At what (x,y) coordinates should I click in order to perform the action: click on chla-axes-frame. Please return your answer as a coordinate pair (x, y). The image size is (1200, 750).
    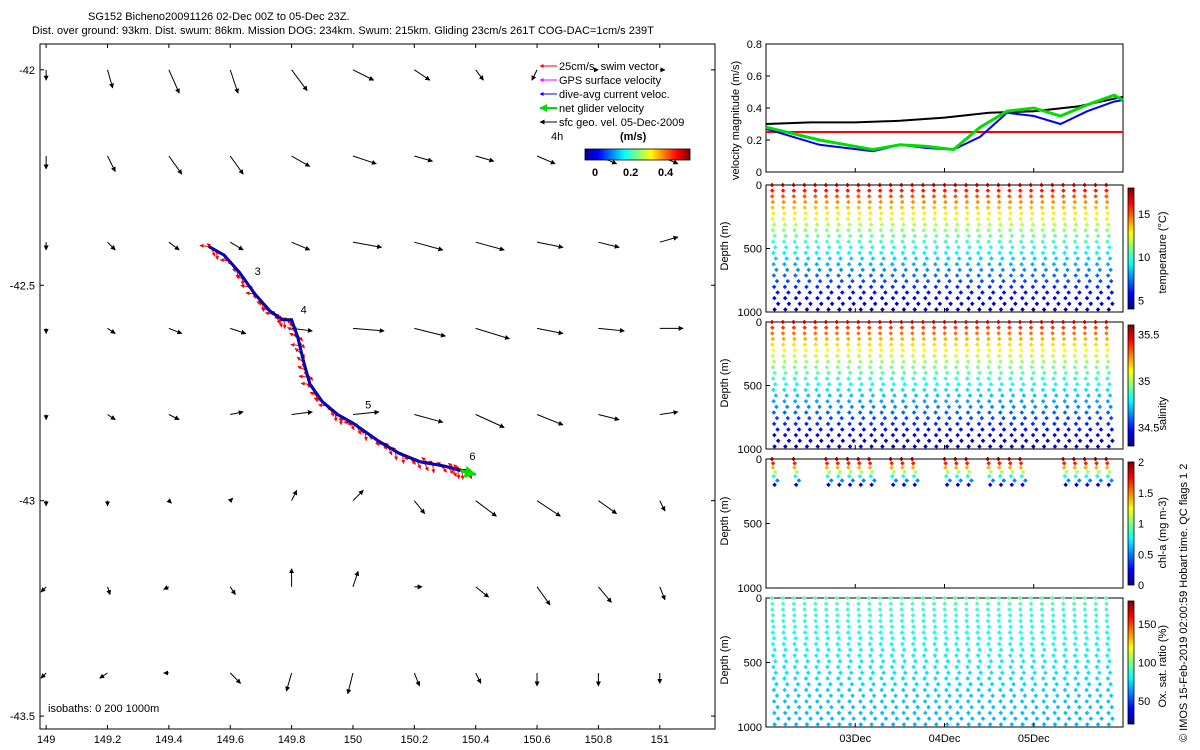
    Looking at the image, I should click on (944, 523).